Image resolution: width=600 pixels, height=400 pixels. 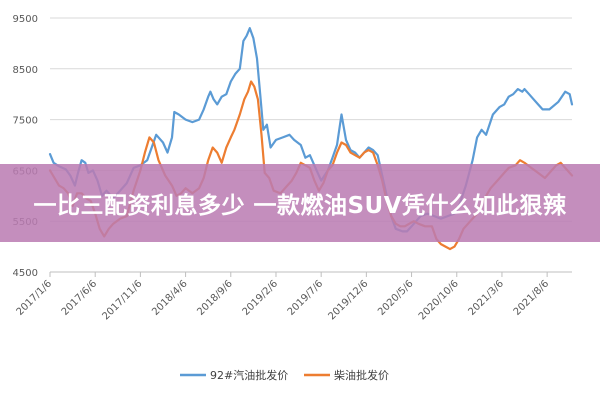 What do you see at coordinates (25, 70) in the screenshot?
I see `y-tick-label: 8500` at bounding box center [25, 70].